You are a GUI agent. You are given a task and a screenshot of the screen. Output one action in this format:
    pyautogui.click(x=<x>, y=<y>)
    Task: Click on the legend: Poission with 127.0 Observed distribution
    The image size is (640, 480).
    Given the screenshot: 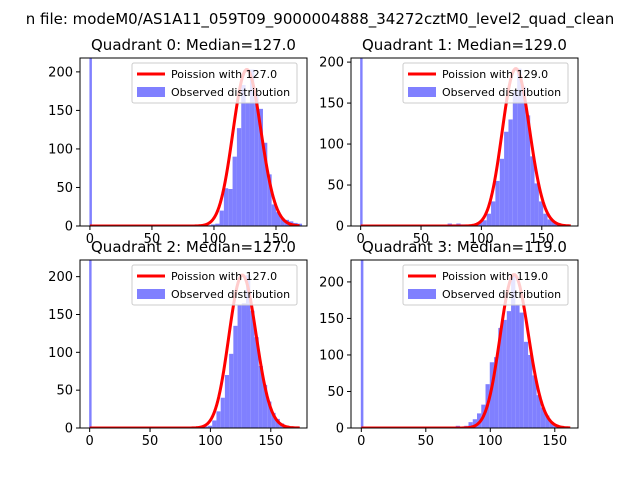 What is the action you would take?
    pyautogui.click(x=214, y=83)
    